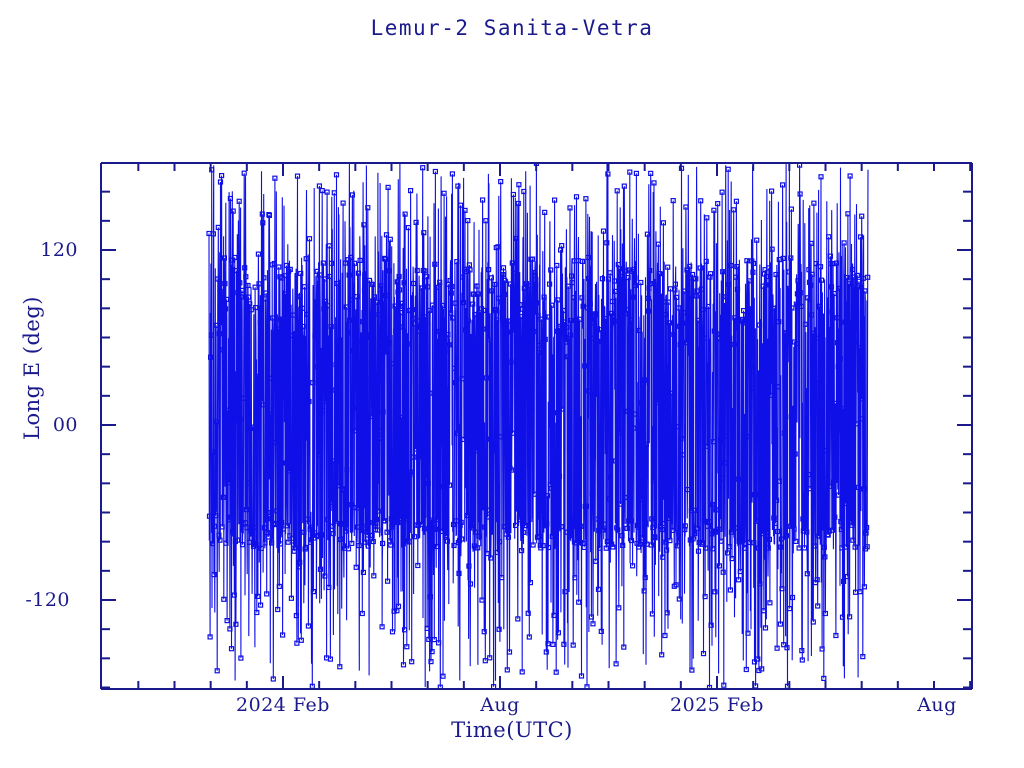 The height and width of the screenshot is (768, 1024). I want to click on x-tick-label-2024-feb: 2024 Feb, so click(283, 705).